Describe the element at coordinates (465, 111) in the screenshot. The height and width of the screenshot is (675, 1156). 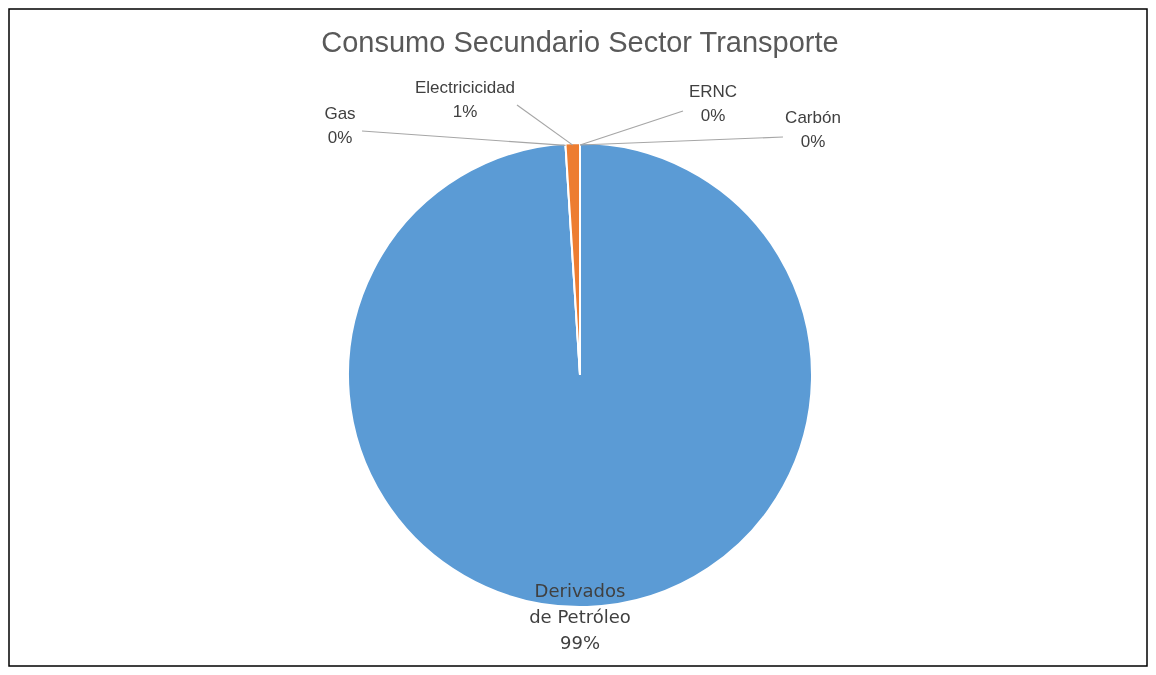
I see `data-label: 1%` at that location.